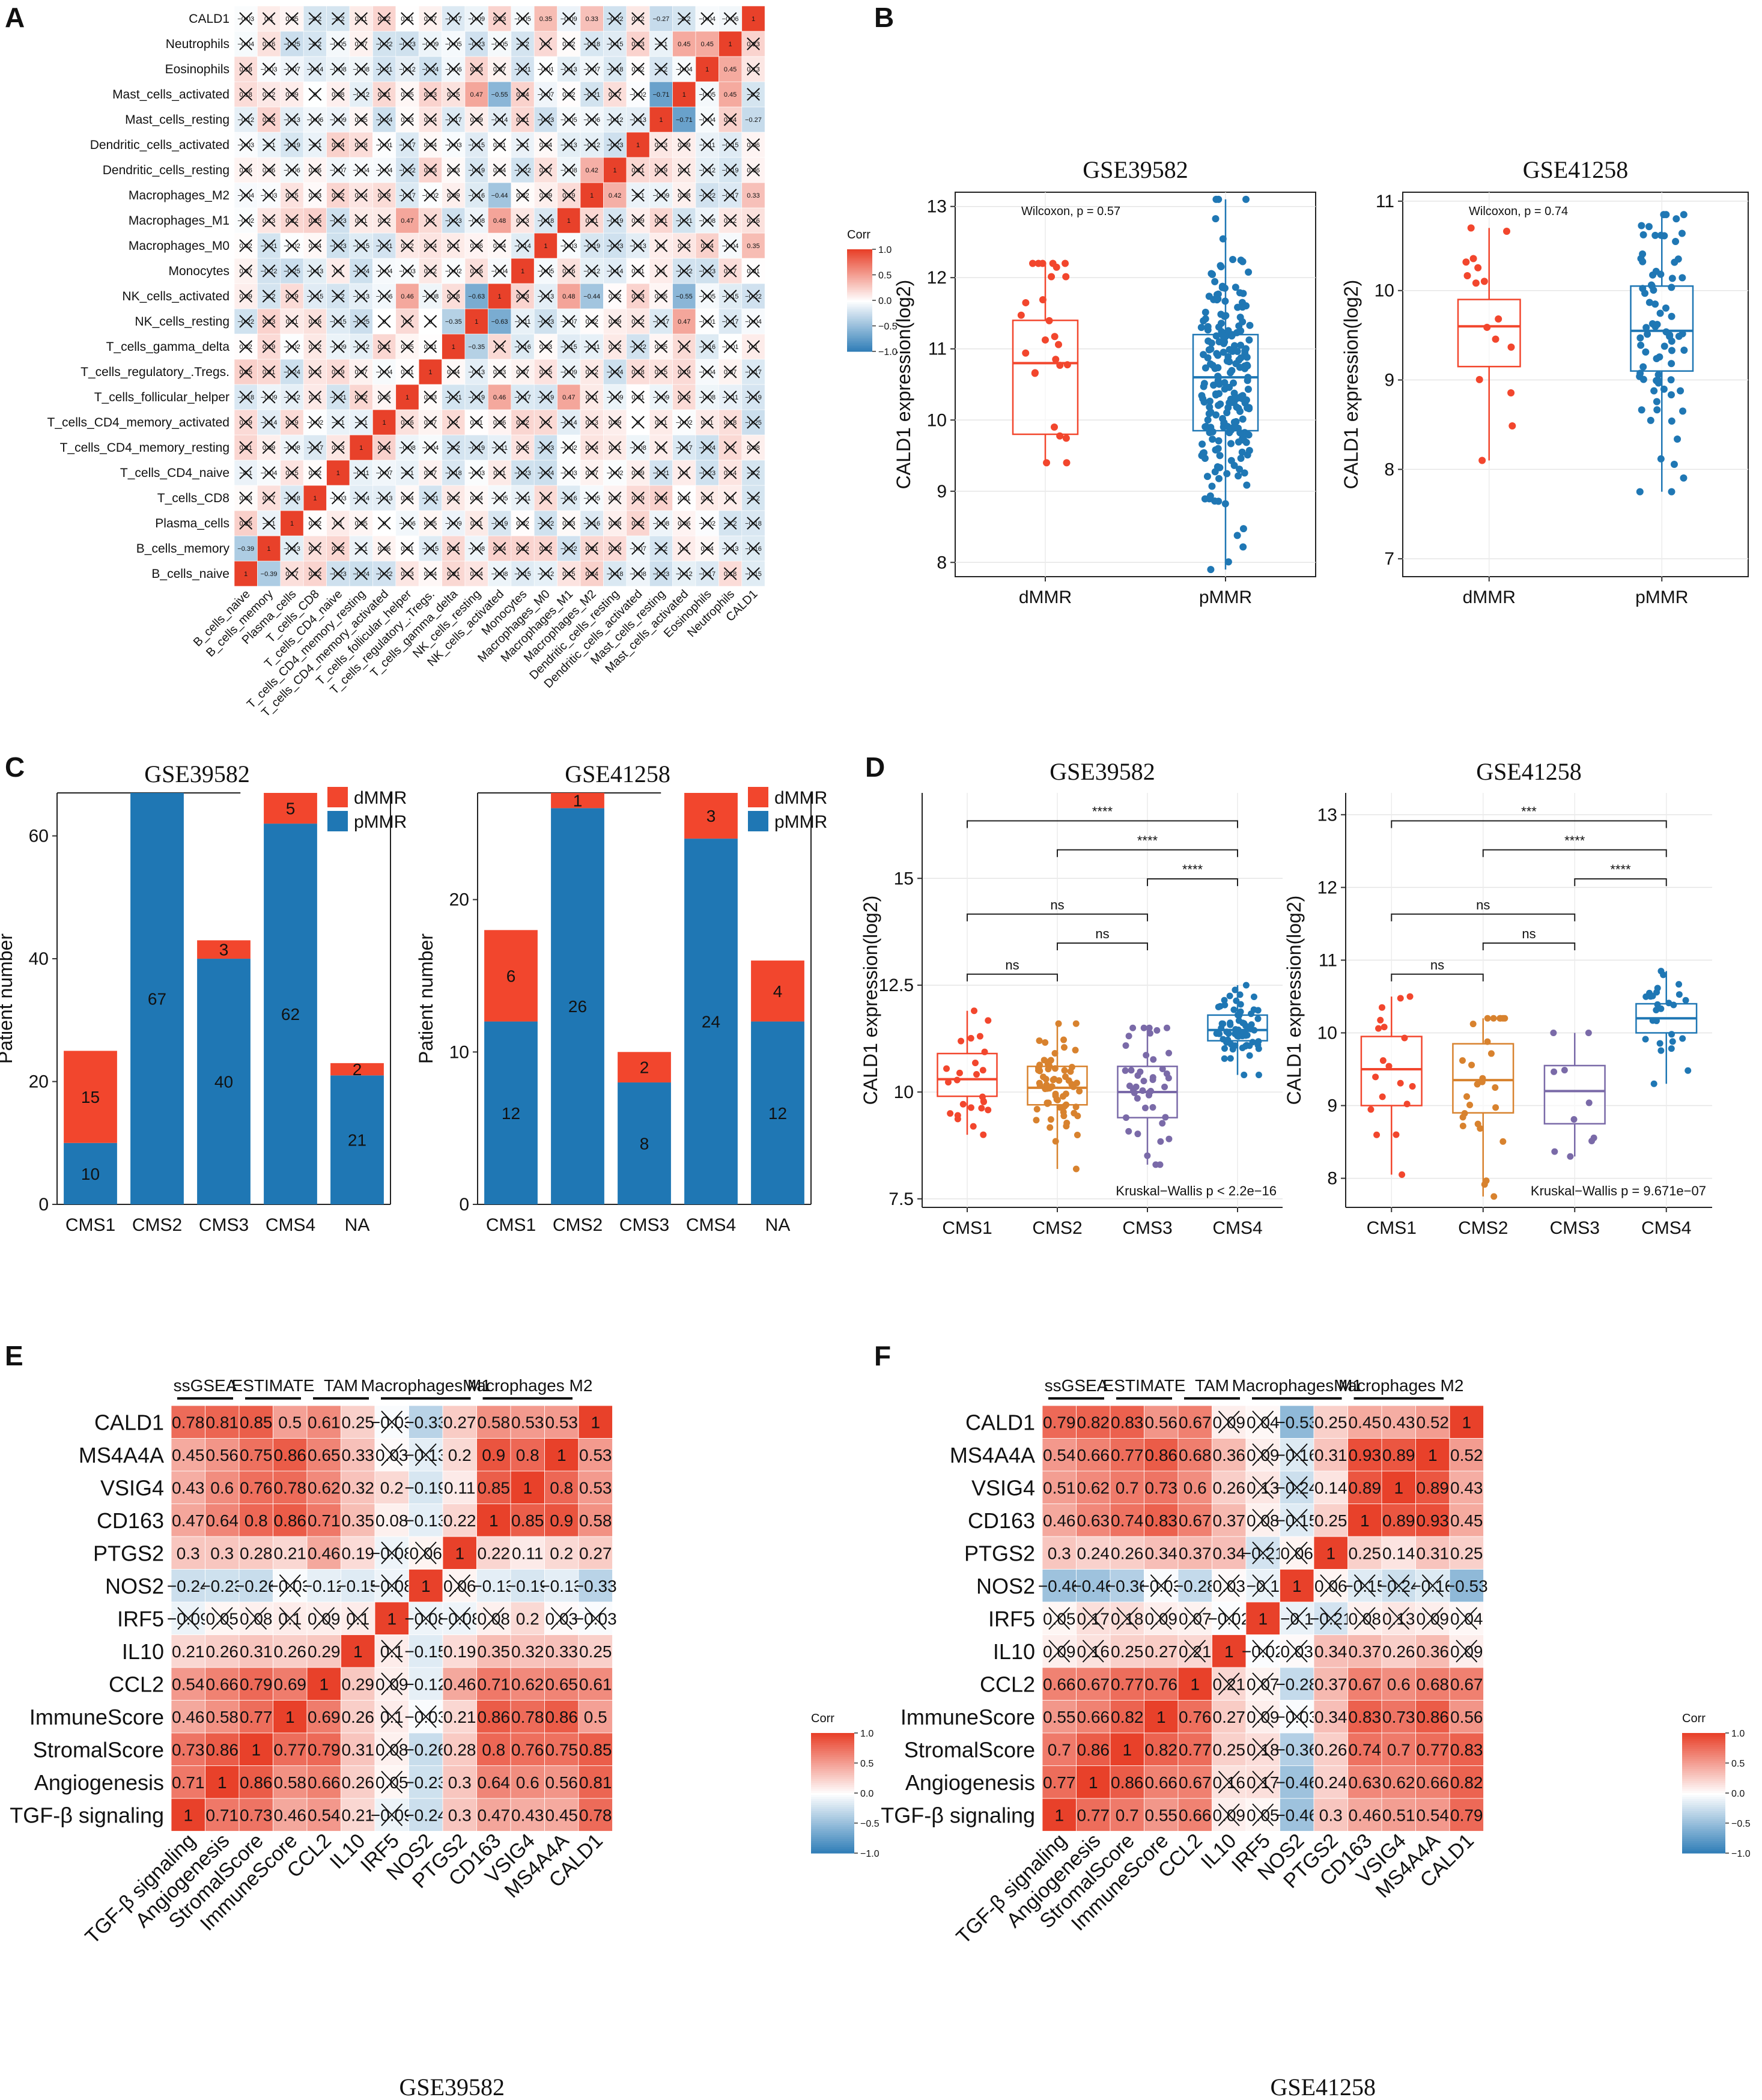  What do you see at coordinates (1161, 1651) in the screenshot?
I see `cell-value: 0.27` at bounding box center [1161, 1651].